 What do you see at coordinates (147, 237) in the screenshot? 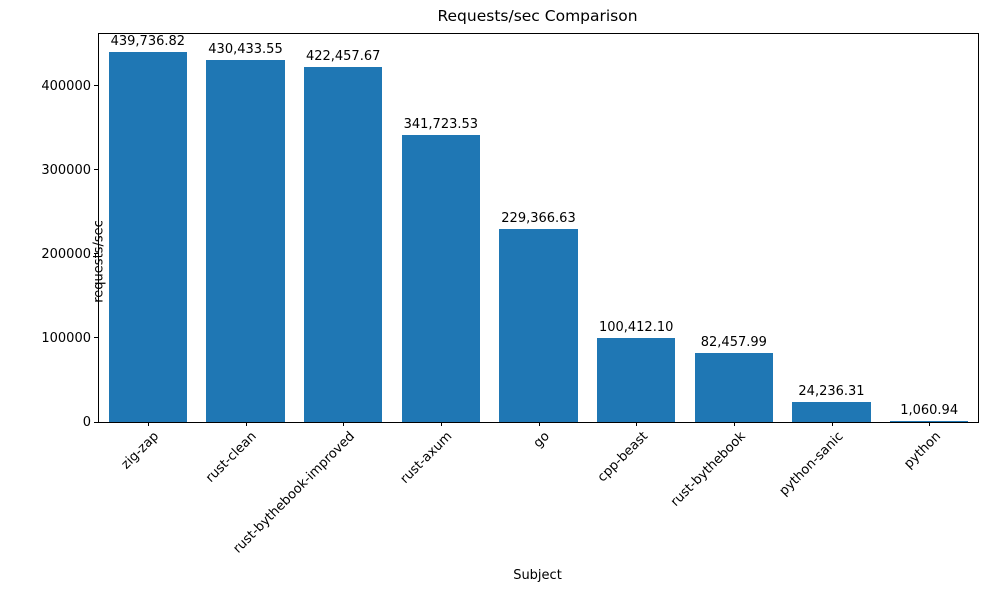
I see `bar-zig-zap` at bounding box center [147, 237].